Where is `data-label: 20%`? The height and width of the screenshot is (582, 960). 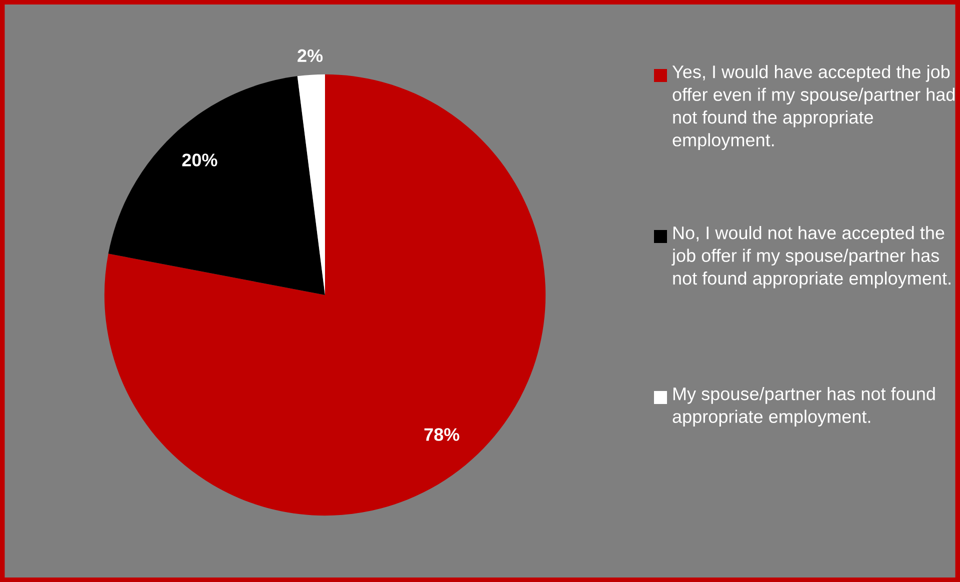
data-label: 20% is located at coordinates (200, 160).